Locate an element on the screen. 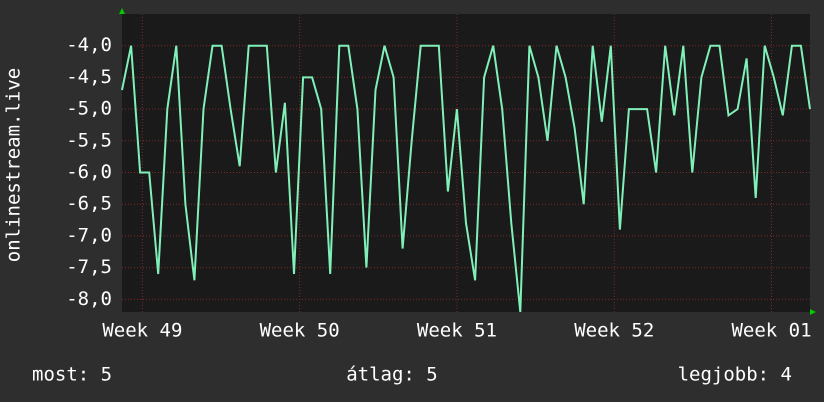  y-tick-label: -4,5 is located at coordinates (89, 77).